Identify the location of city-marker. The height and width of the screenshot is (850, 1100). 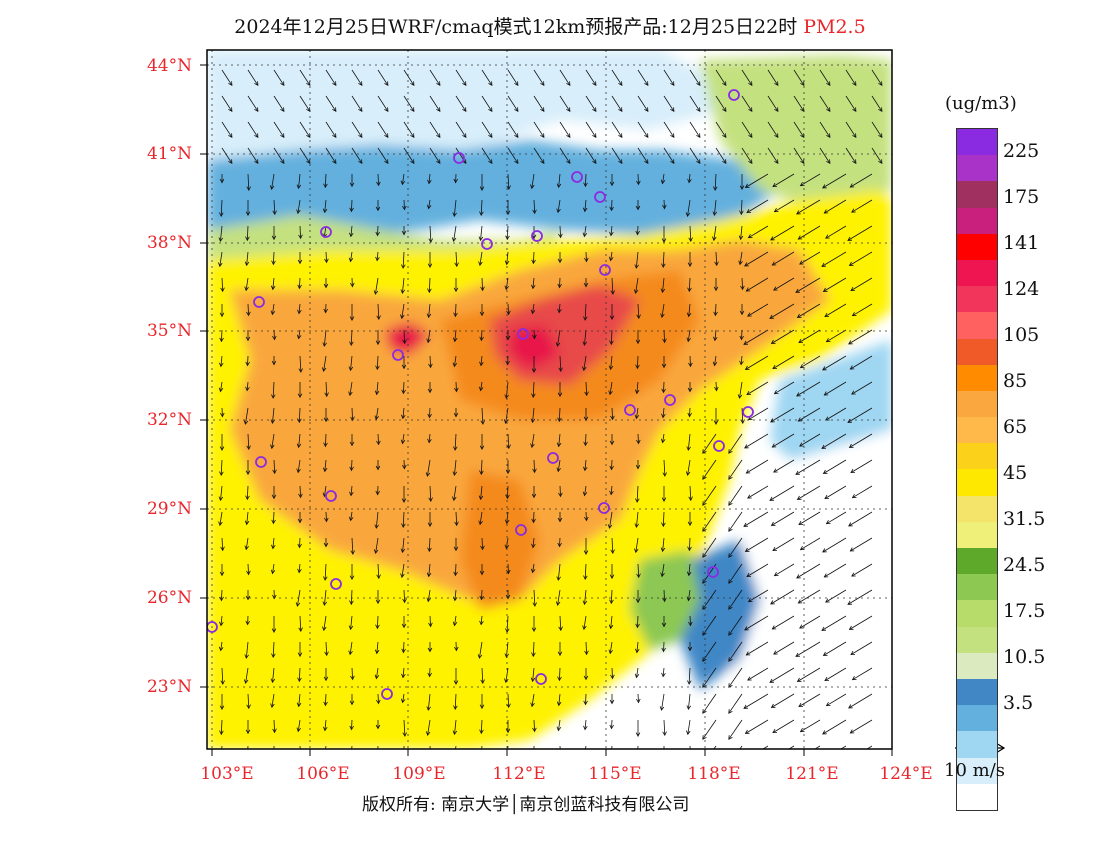
(487, 244).